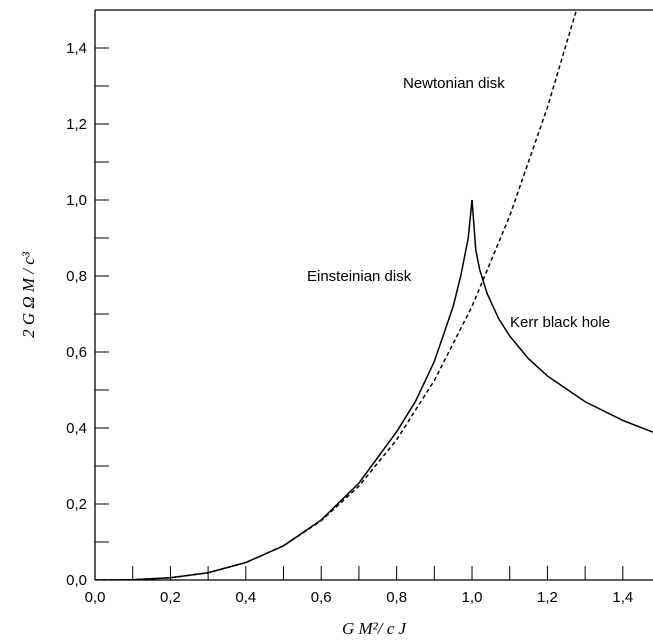  What do you see at coordinates (76, 580) in the screenshot?
I see `y-tick-label: 0,0` at bounding box center [76, 580].